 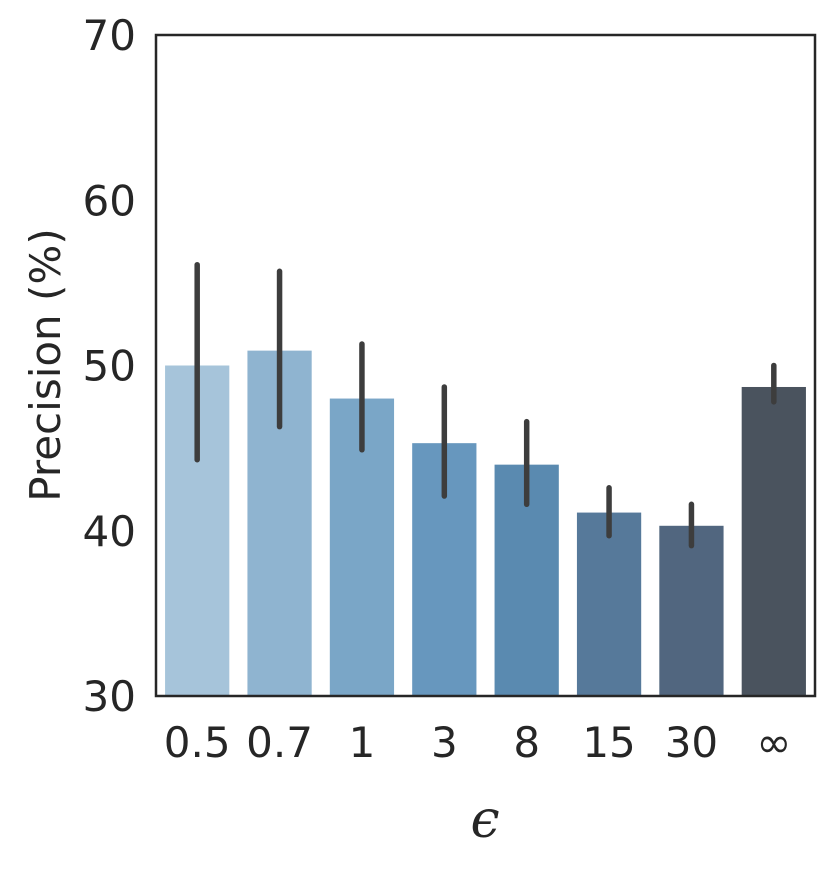 I want to click on x-tick-label-5: 15, so click(x=608, y=742).